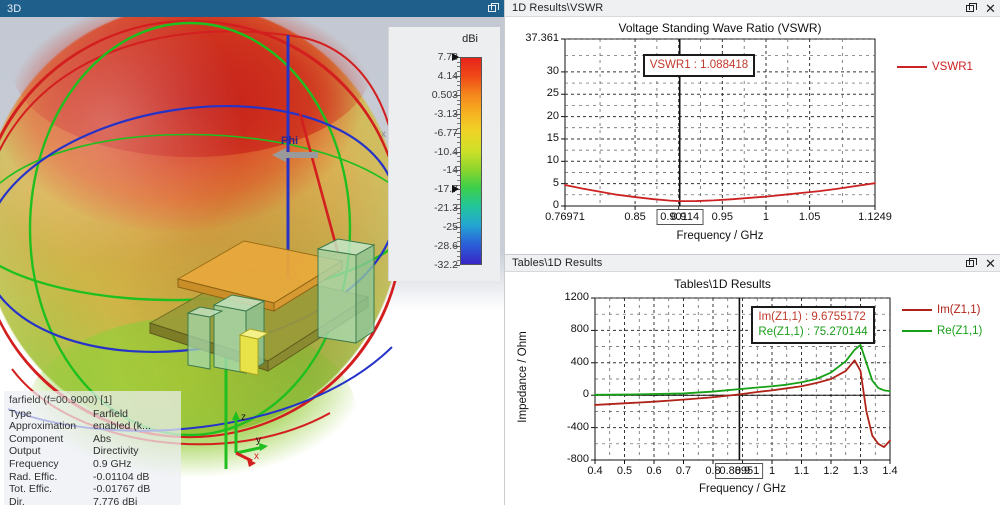  I want to click on farfield-info-key: Output, so click(25, 451).